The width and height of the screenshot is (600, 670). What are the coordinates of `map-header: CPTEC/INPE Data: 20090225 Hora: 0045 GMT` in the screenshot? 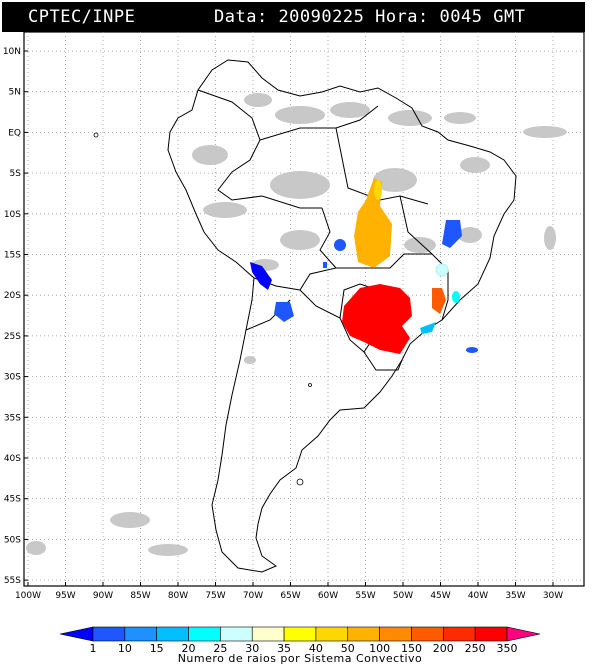 It's located at (293, 17).